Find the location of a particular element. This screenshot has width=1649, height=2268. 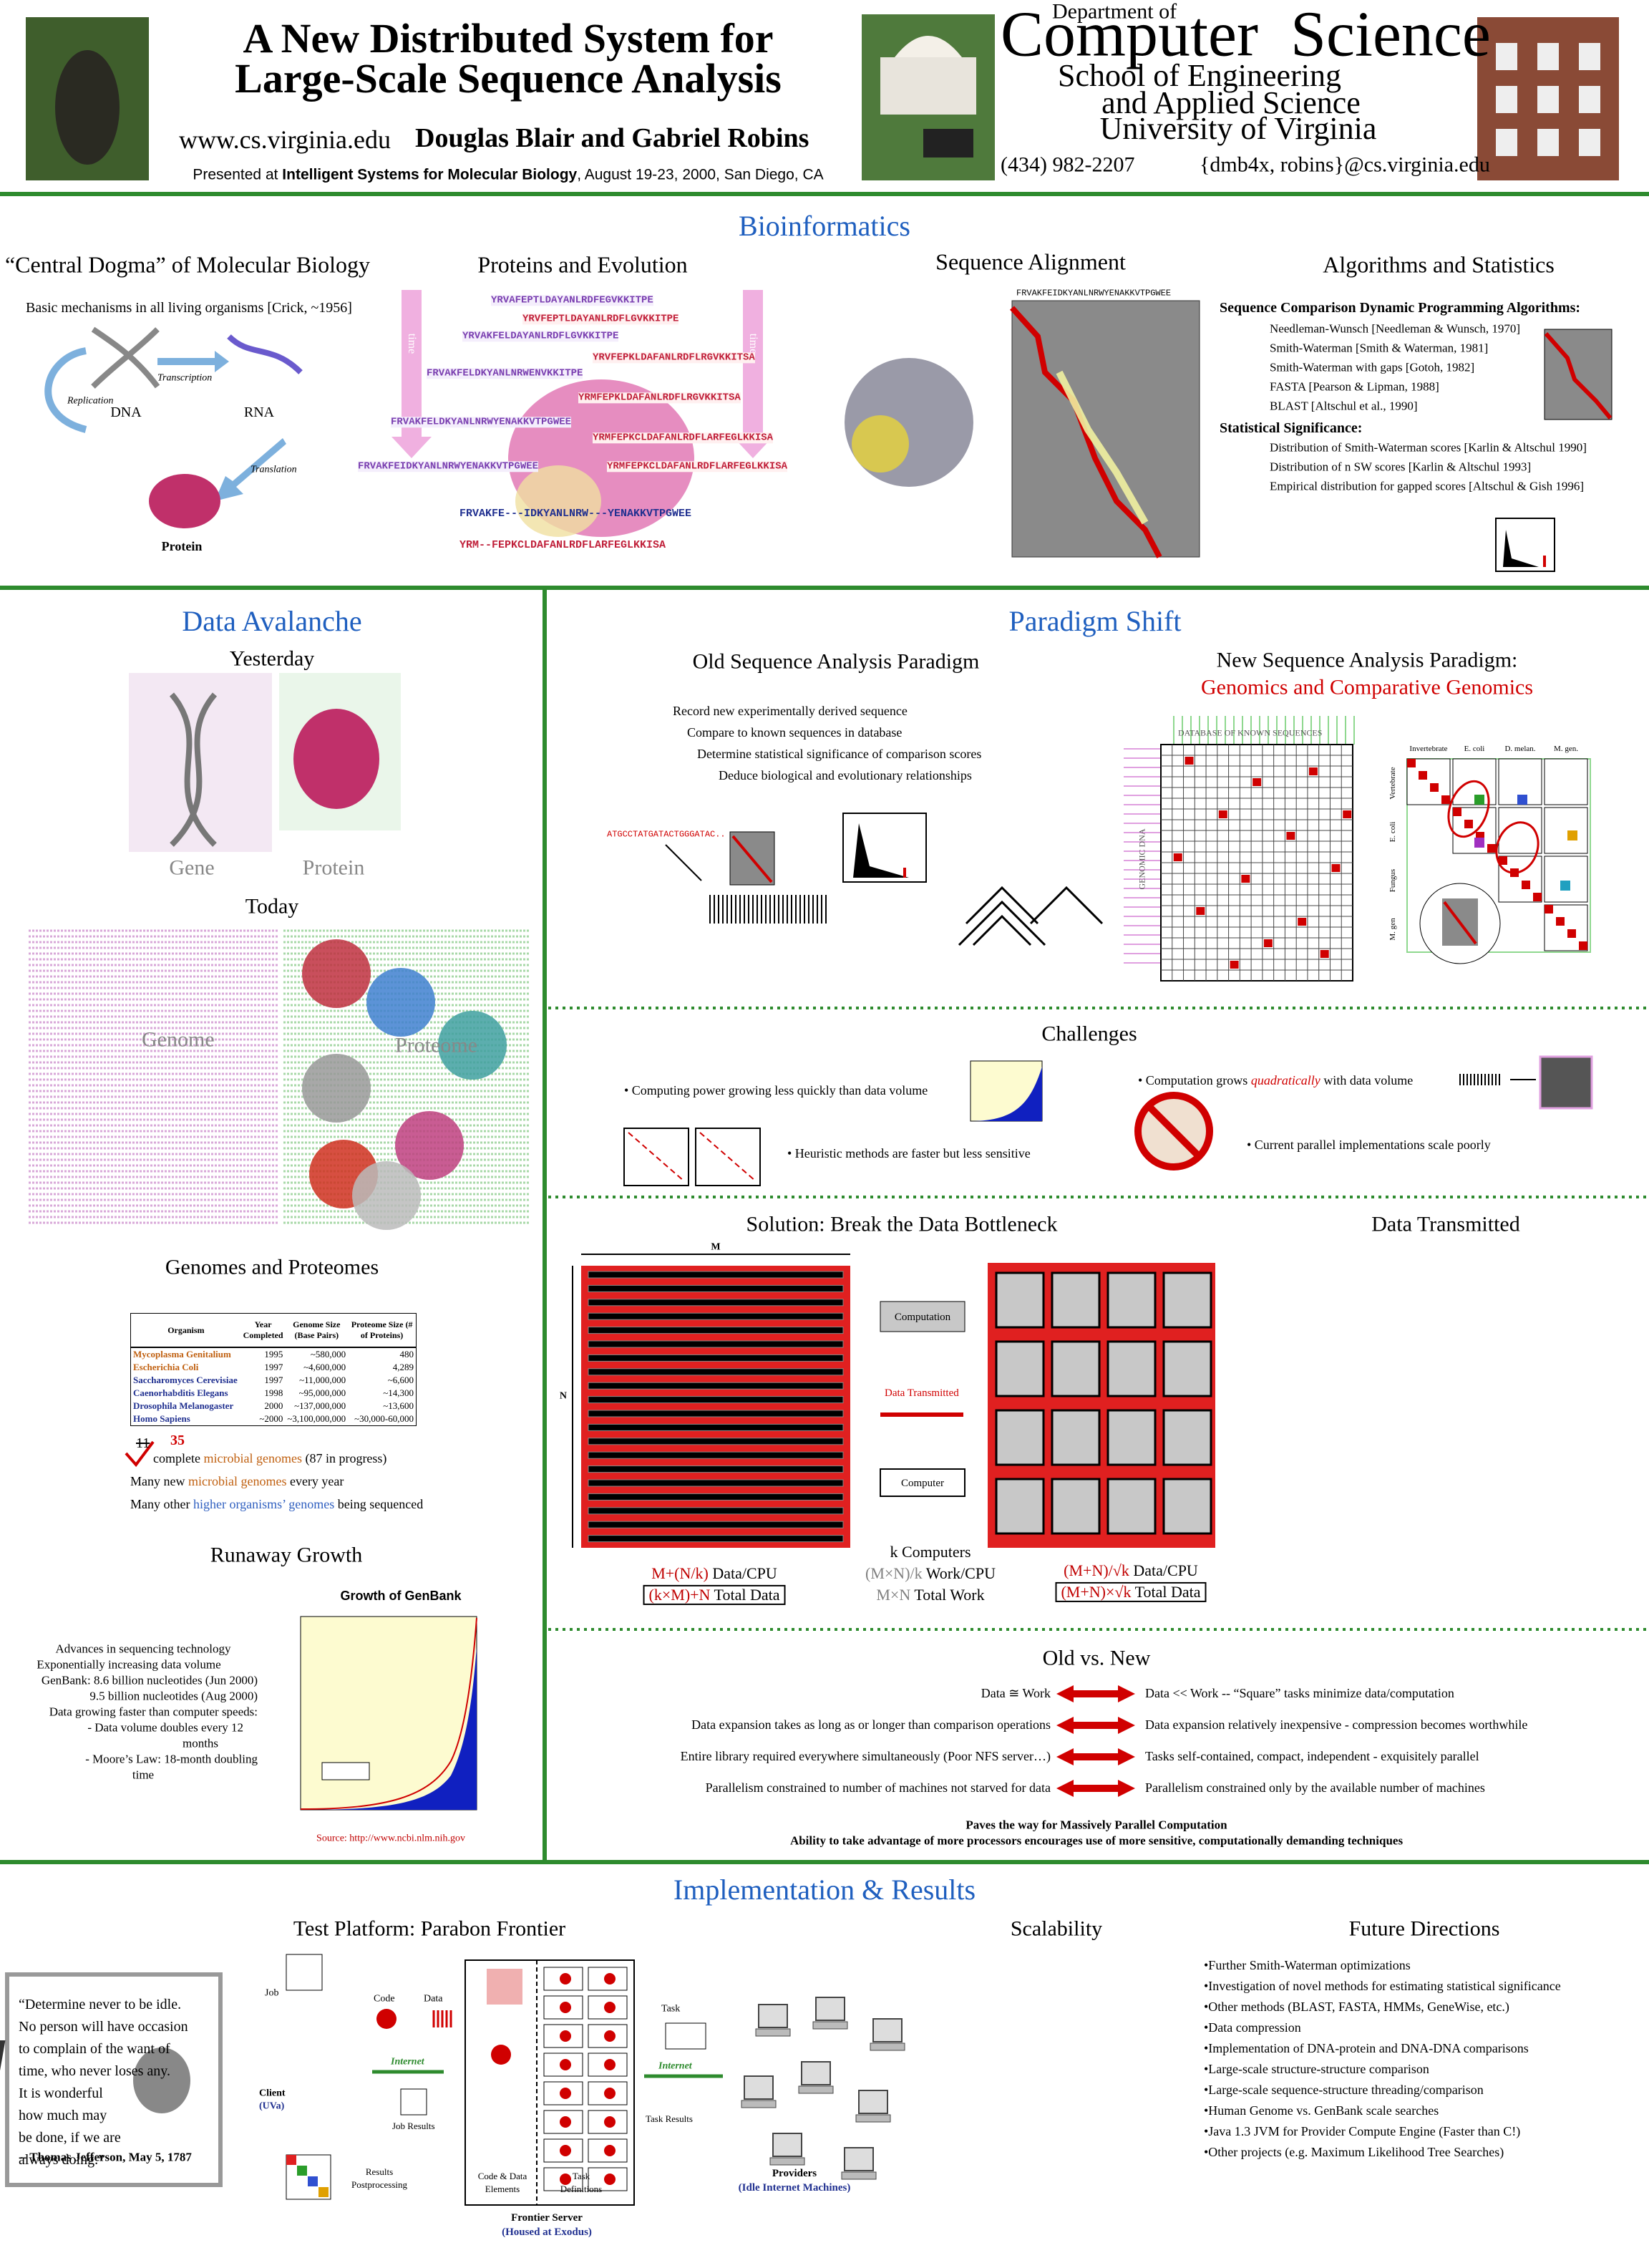

check-mark is located at coordinates (140, 1454).